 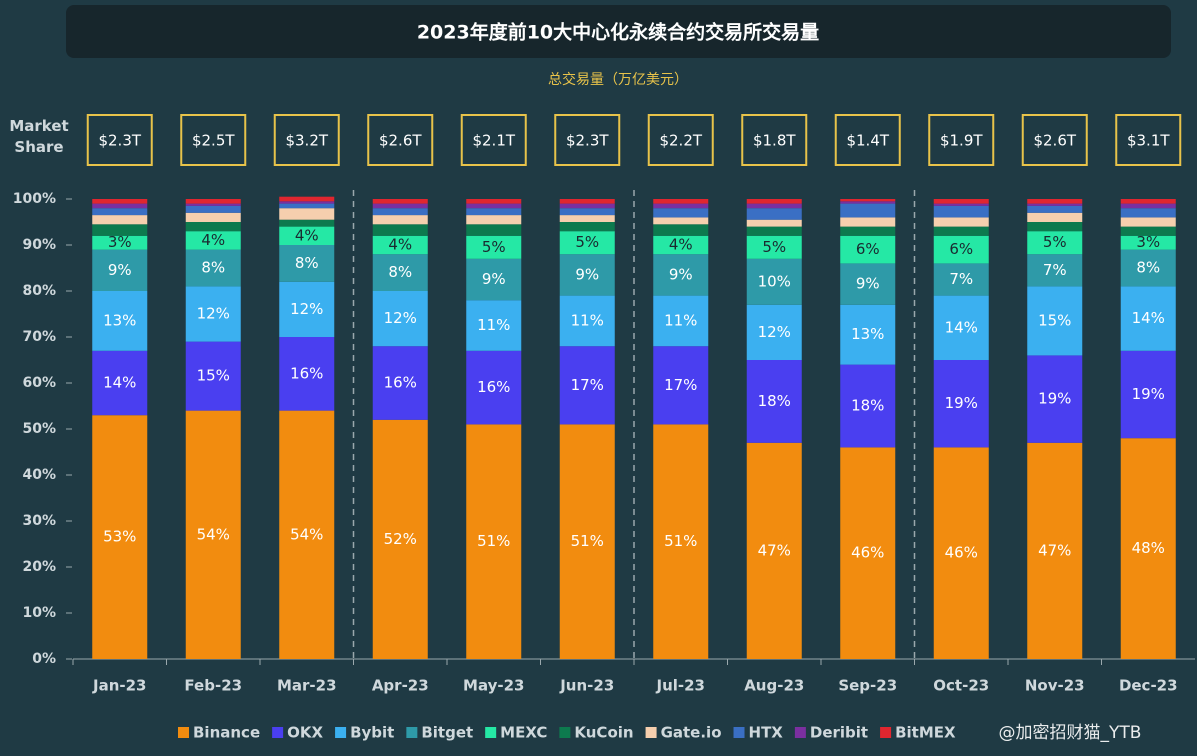 What do you see at coordinates (1148, 394) in the screenshot?
I see `data-label: 19%` at bounding box center [1148, 394].